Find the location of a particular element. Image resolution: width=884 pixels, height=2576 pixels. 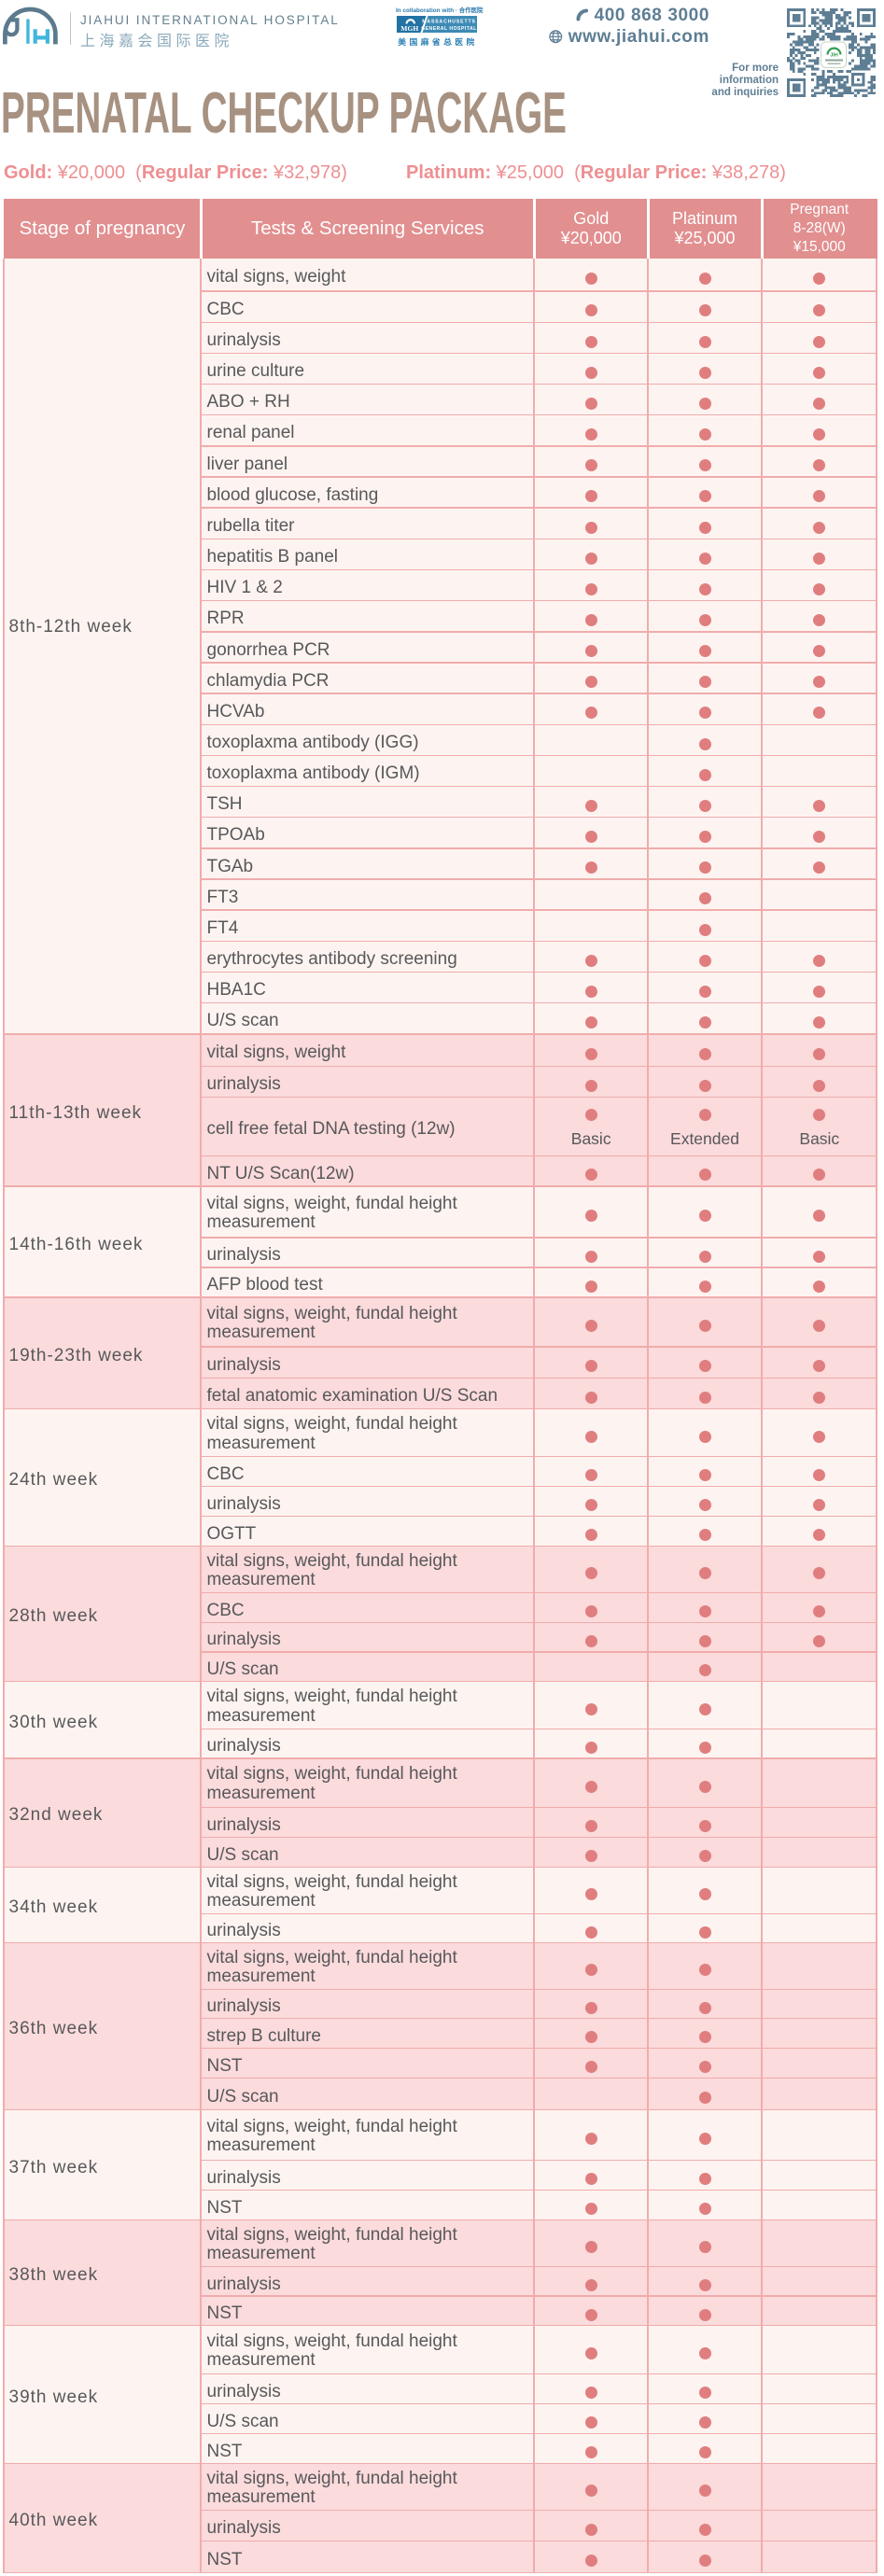

svg-text: GENERAL HOSPITAL is located at coordinates (449, 29).